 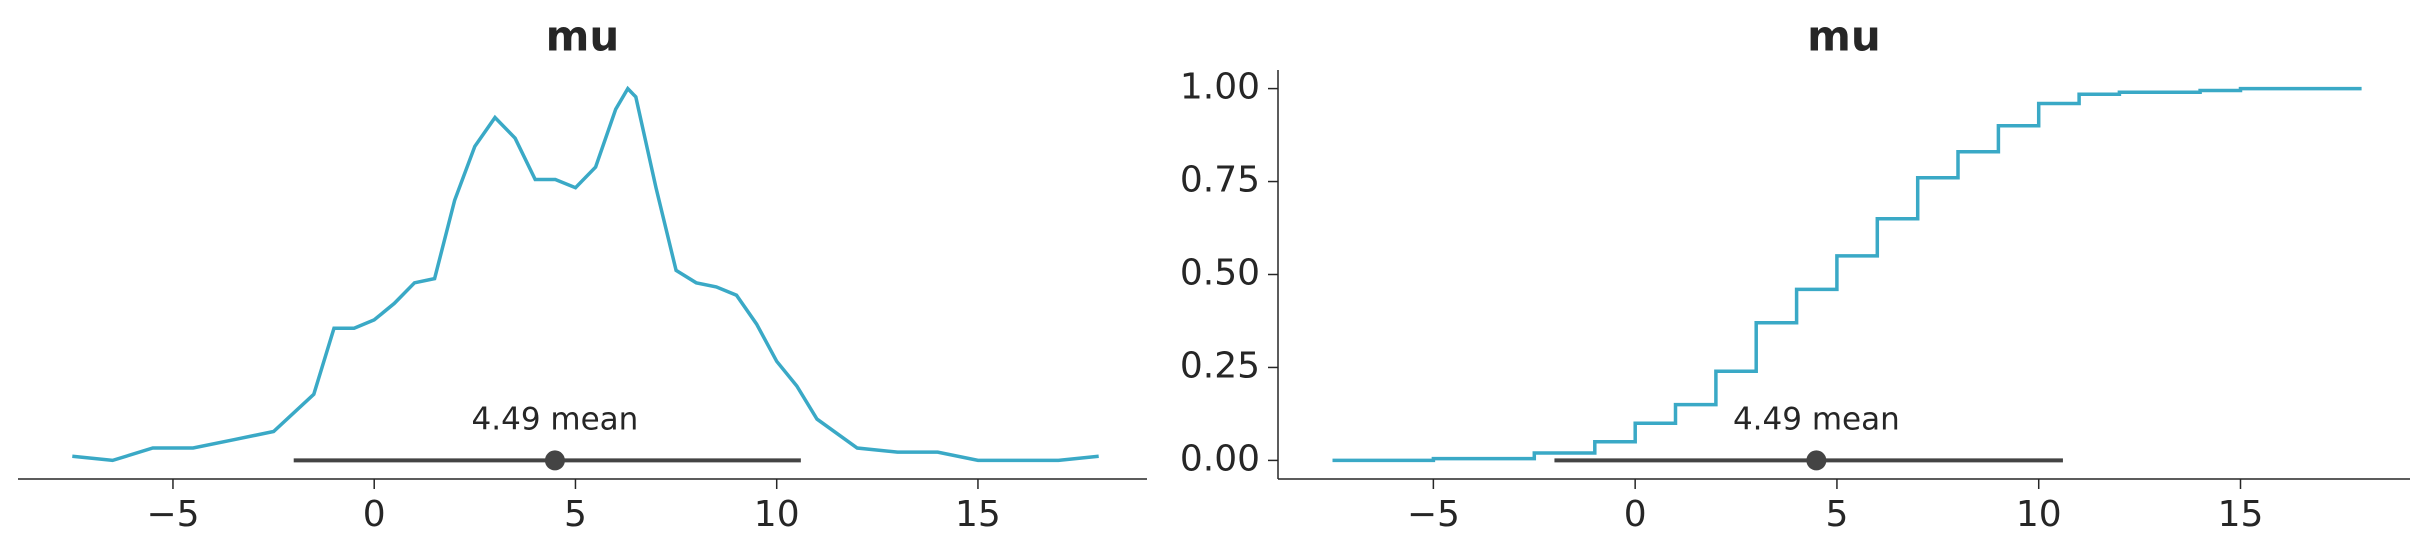 What do you see at coordinates (1220, 180) in the screenshot?
I see `y-tick-label: 0.75` at bounding box center [1220, 180].